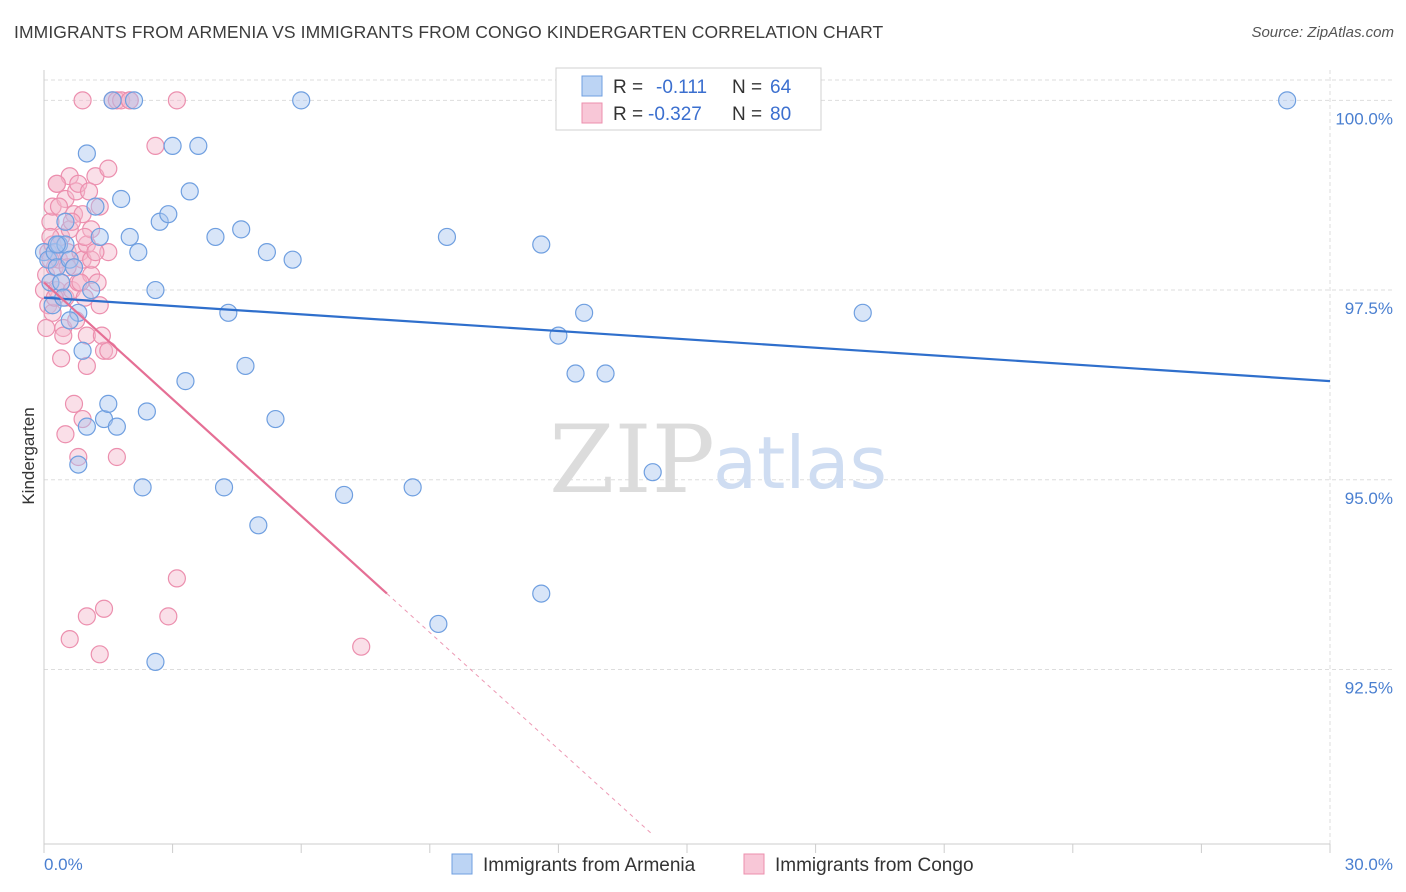 This screenshot has height=892, width=1406. I want to click on watermark-zip: ZIP, so click(632, 460).